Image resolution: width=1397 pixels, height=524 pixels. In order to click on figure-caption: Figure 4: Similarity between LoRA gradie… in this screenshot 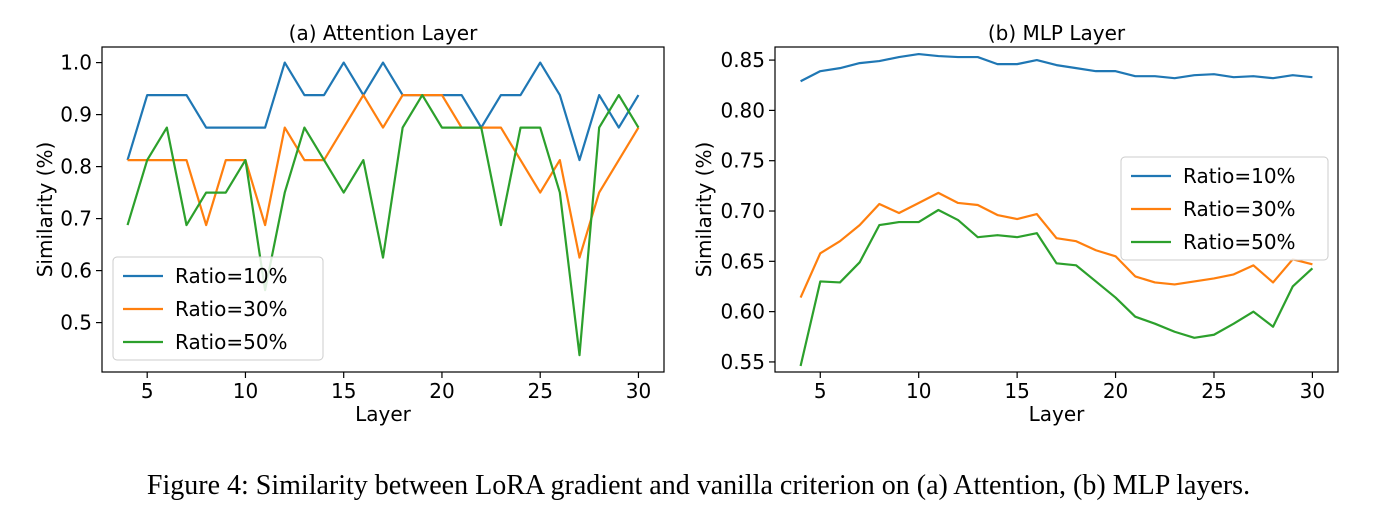, I will do `click(698, 485)`.